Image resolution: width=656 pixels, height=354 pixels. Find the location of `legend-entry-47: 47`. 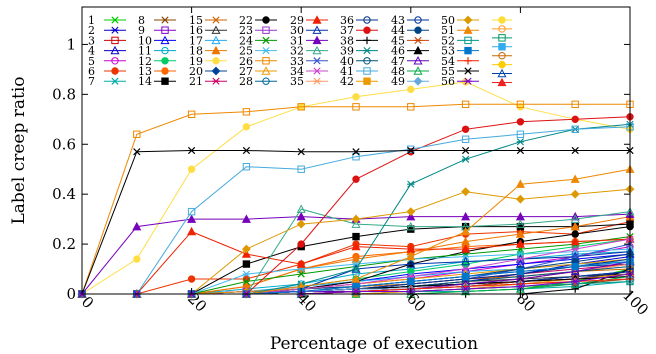

legend-entry-47: 47 is located at coordinates (410, 61).